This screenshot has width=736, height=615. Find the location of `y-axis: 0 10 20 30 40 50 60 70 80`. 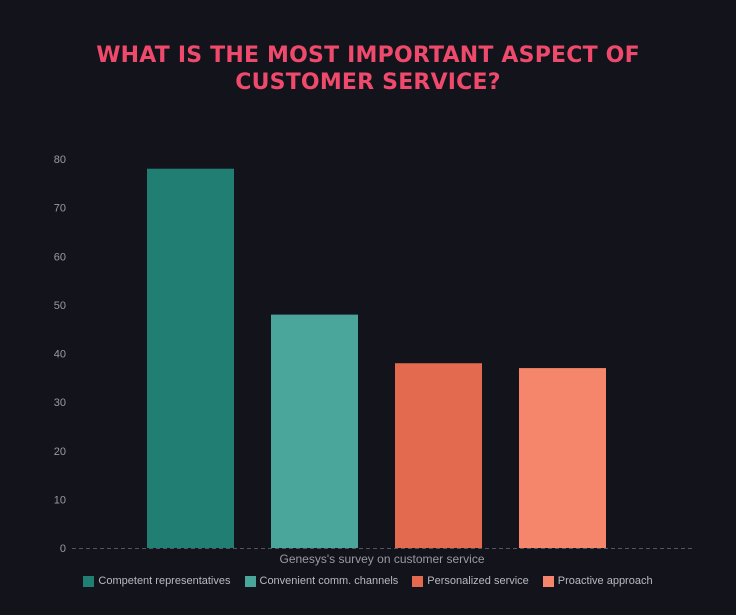

y-axis: 0 10 20 30 40 50 60 70 80 is located at coordinates (60, 354).